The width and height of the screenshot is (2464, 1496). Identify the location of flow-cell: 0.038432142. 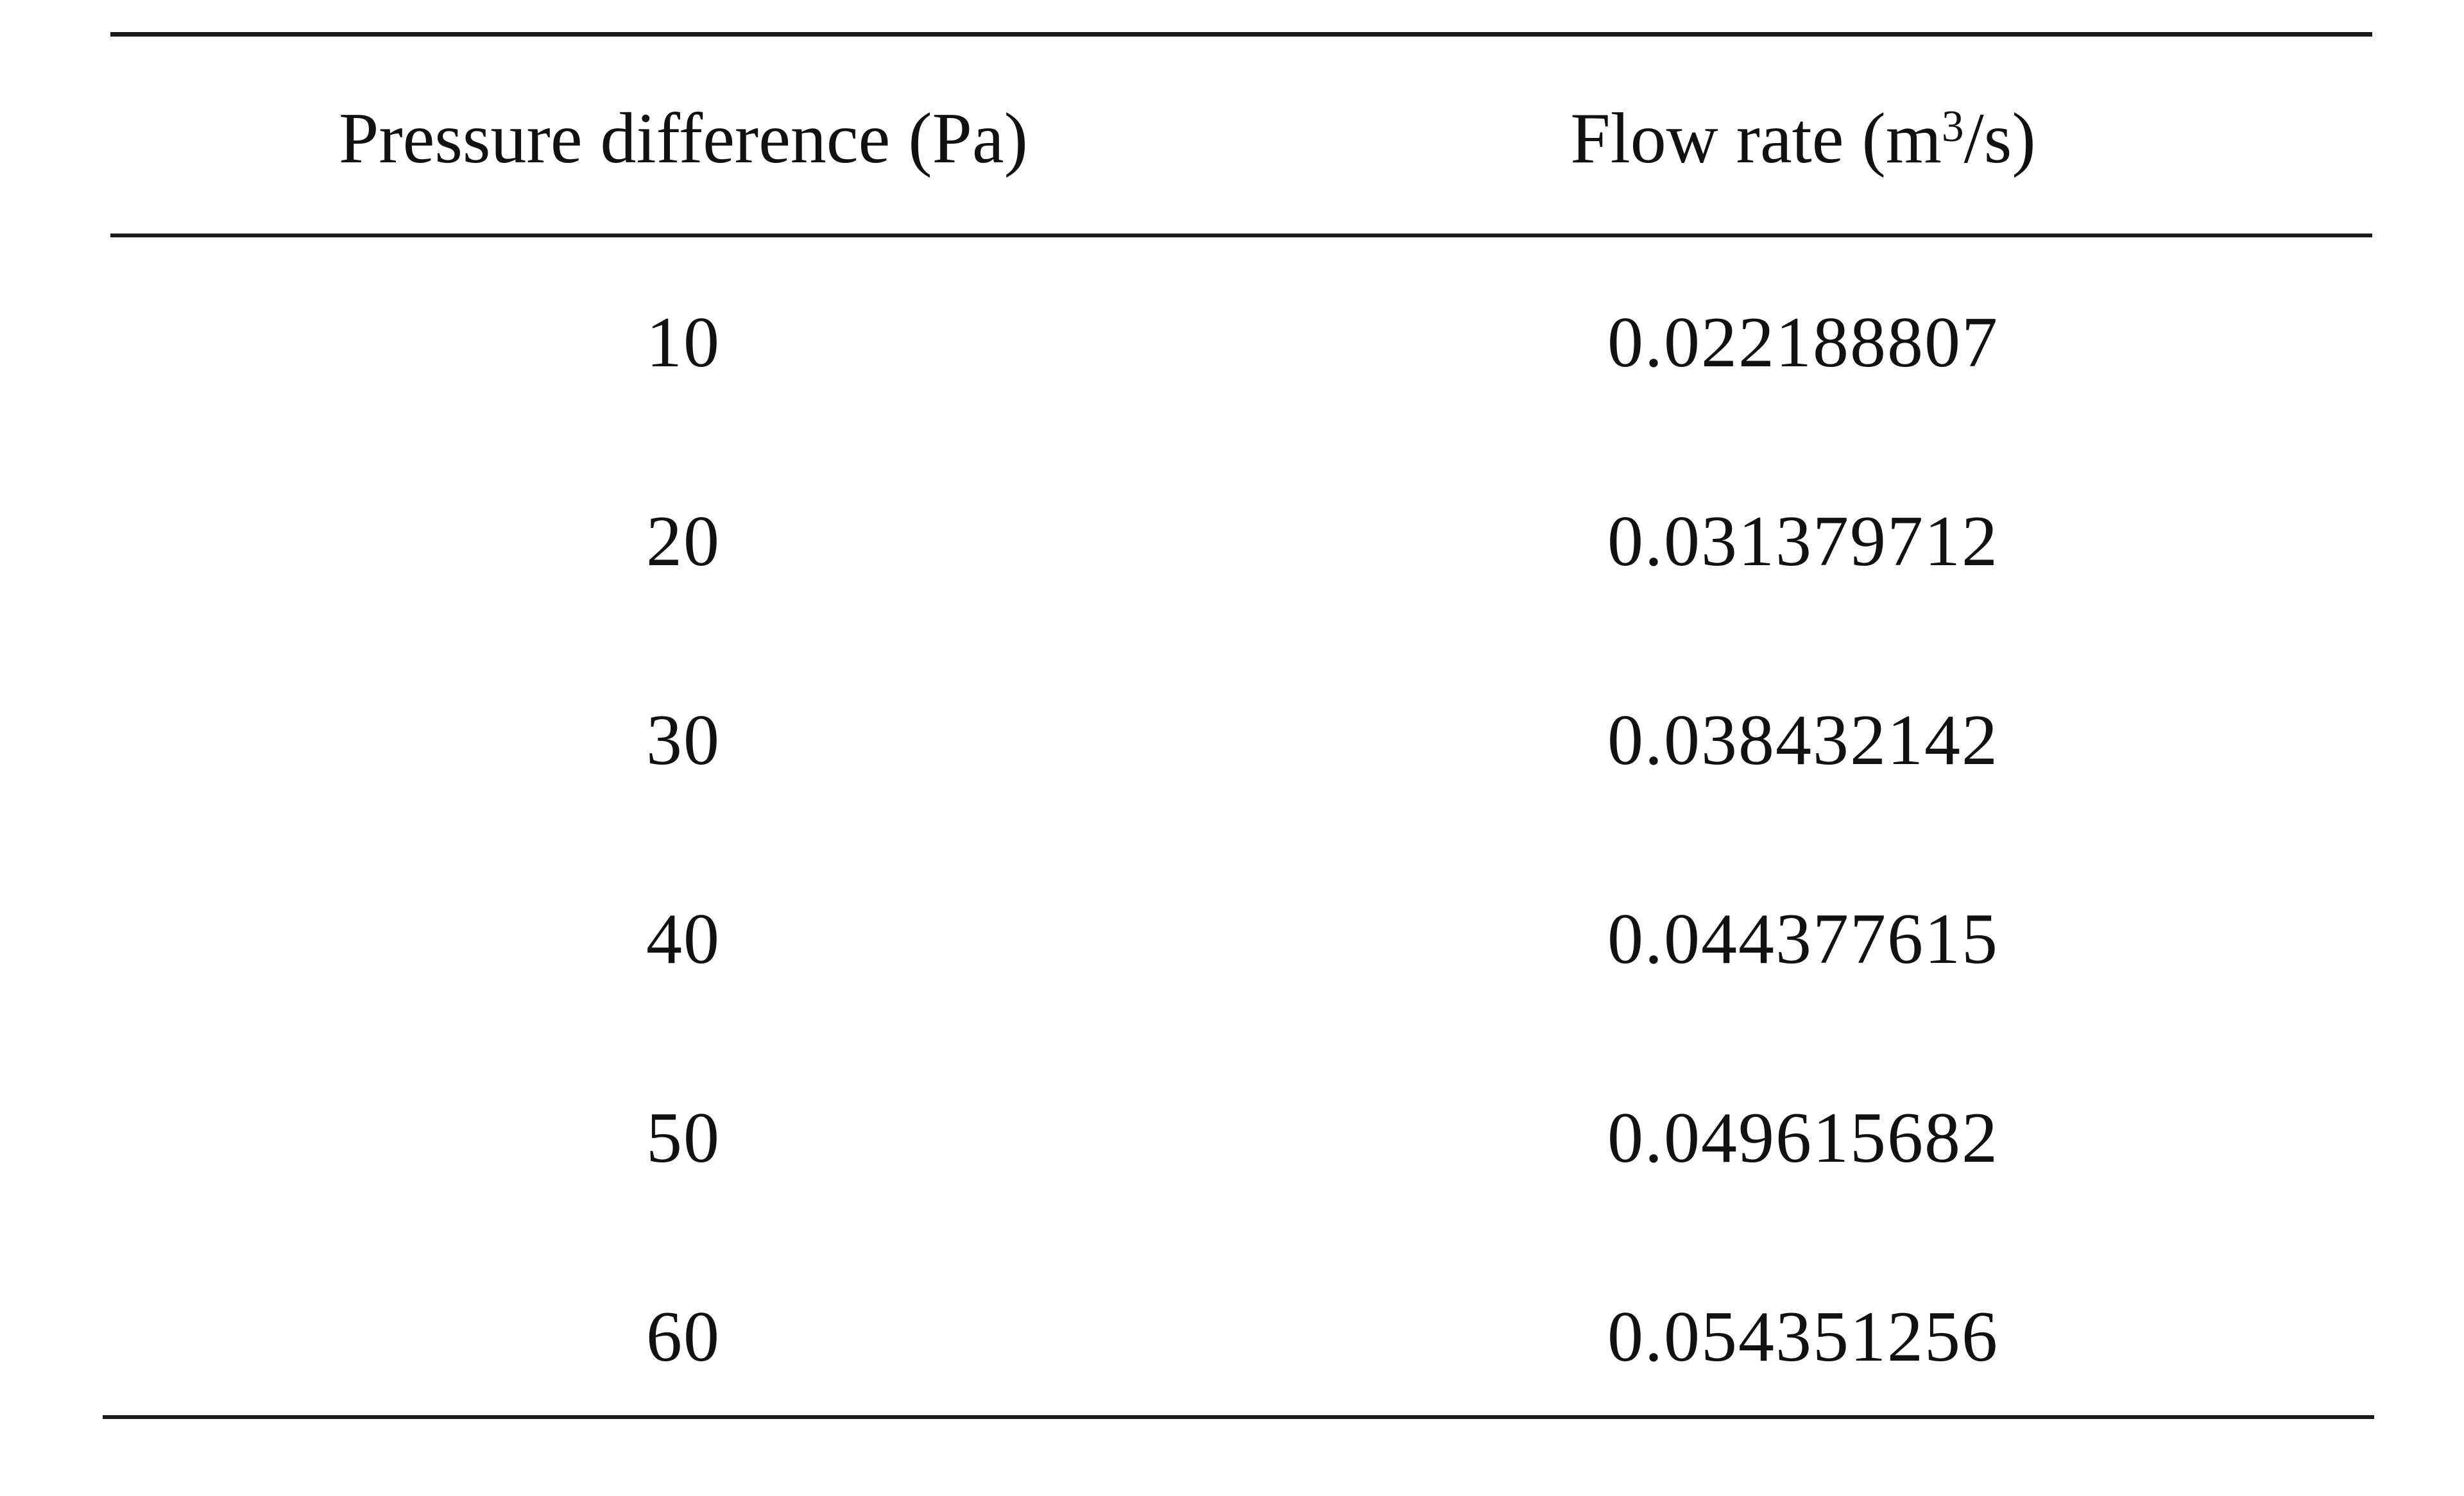
(1803, 740).